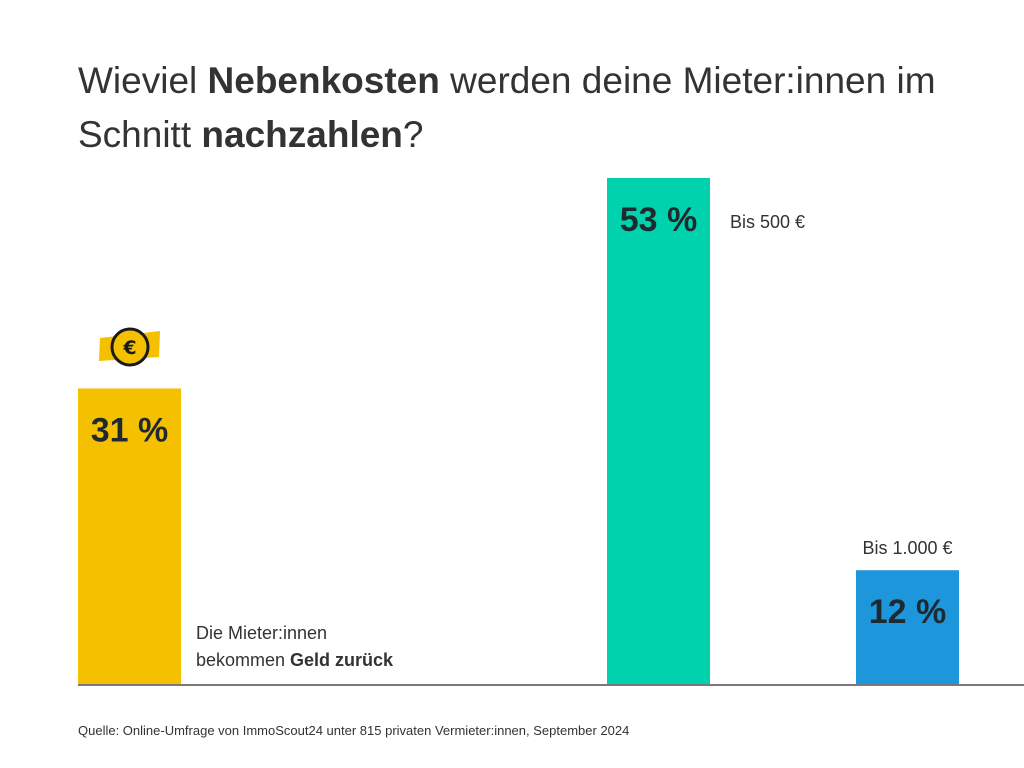 The height and width of the screenshot is (768, 1024). What do you see at coordinates (130, 430) in the screenshot?
I see `bar-value-label-1: 31 %` at bounding box center [130, 430].